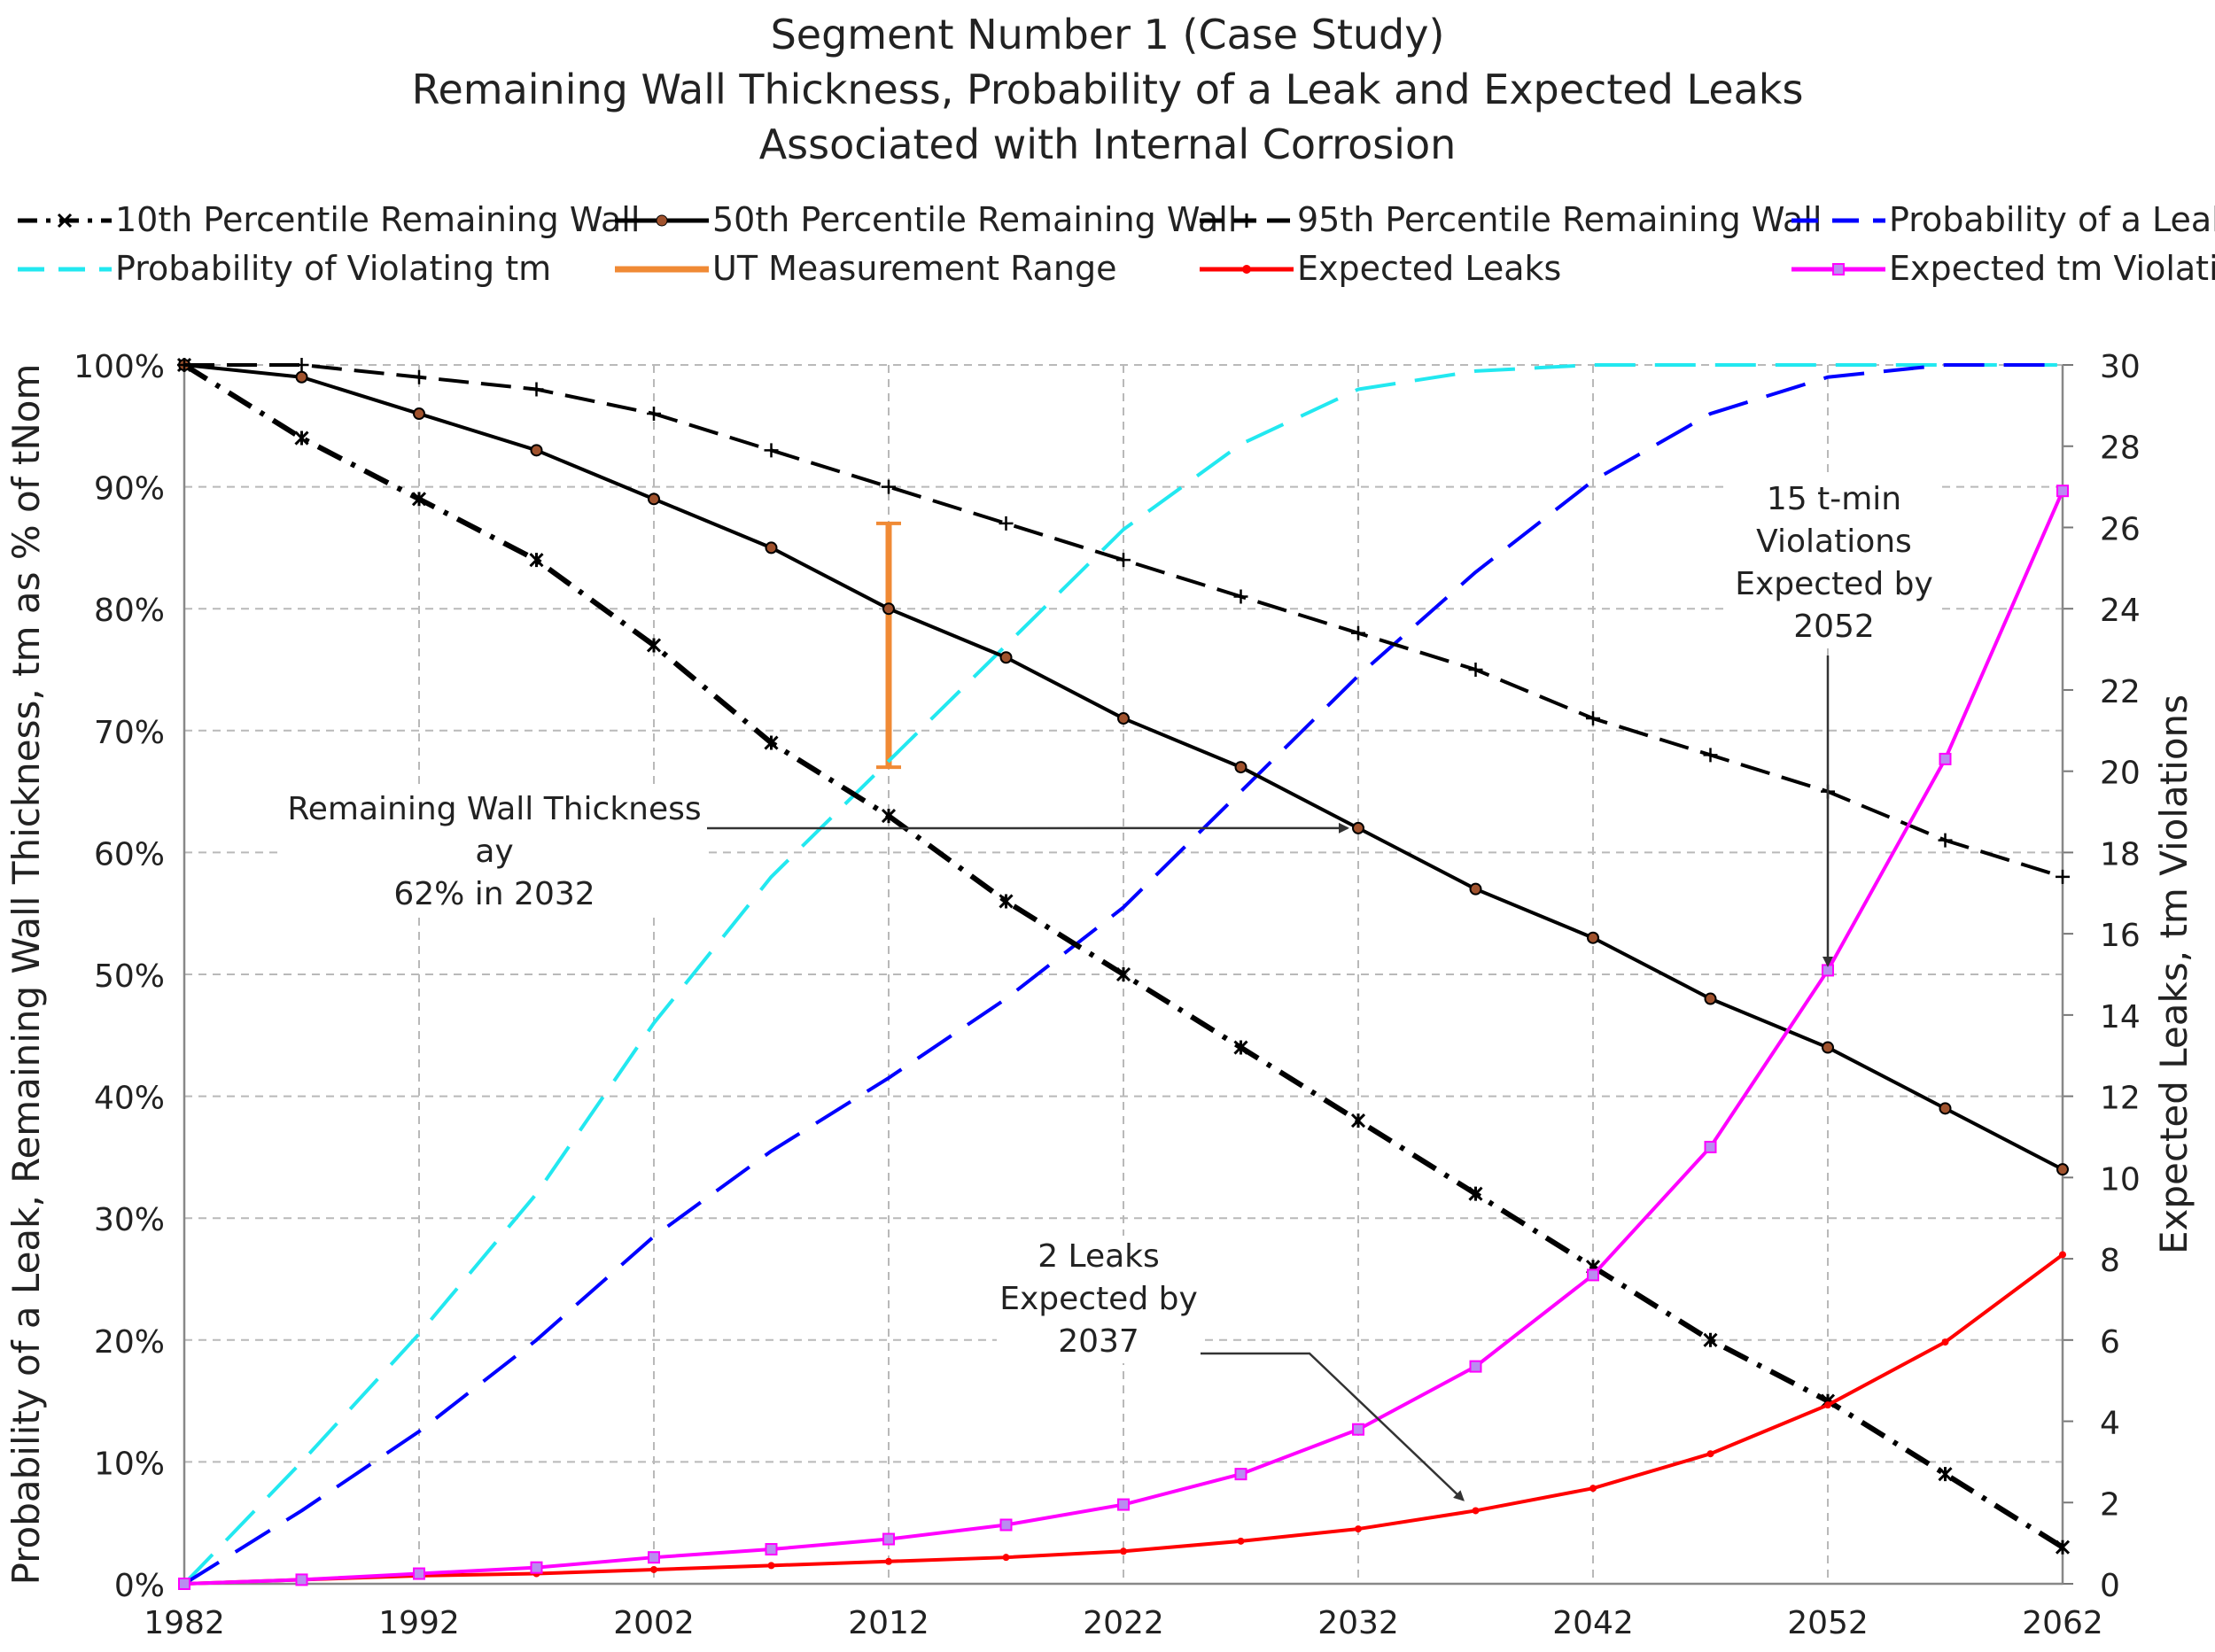  I want to click on y-right-tick-label: 30, so click(2120, 367).